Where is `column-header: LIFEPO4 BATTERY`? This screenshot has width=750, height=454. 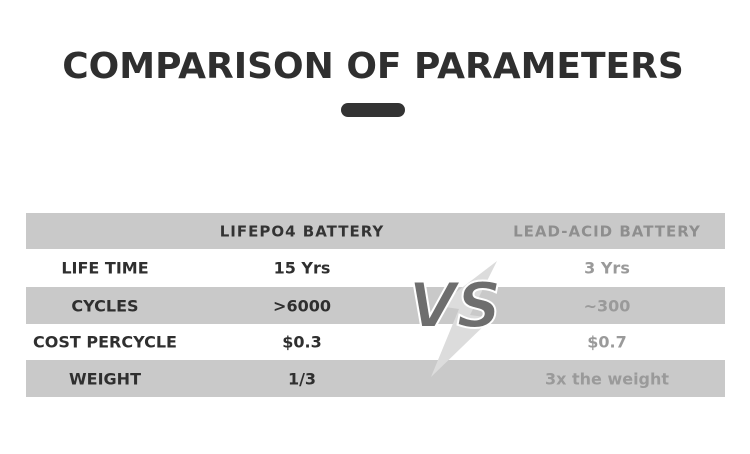 column-header: LIFEPO4 BATTERY is located at coordinates (302, 232).